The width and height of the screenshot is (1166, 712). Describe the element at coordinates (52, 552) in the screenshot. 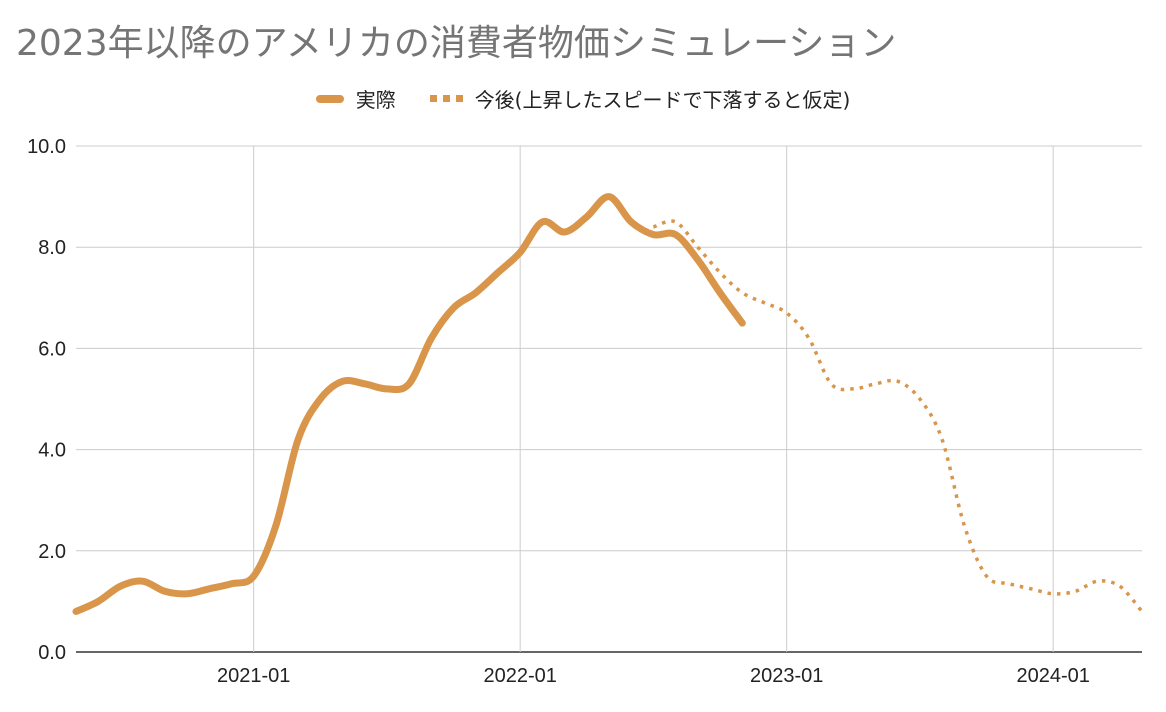

I see `y-tick-label: 2.0` at that location.